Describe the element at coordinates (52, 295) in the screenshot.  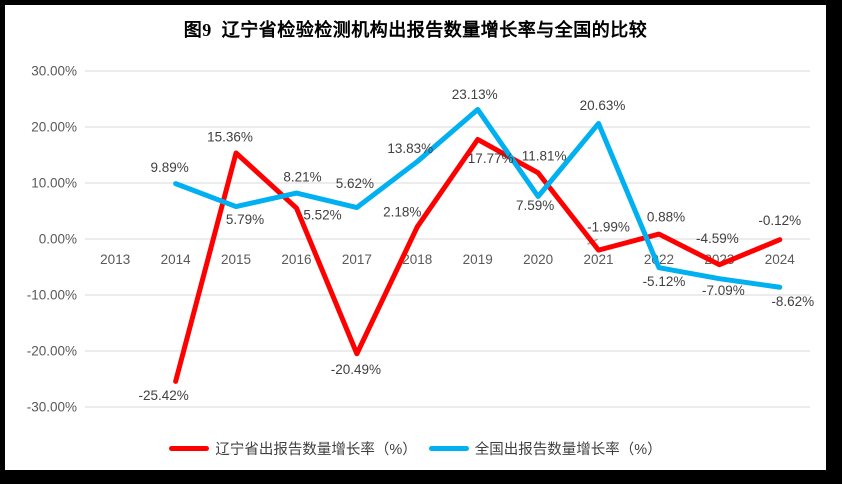
I see `y-tick-label: -10.00%` at that location.